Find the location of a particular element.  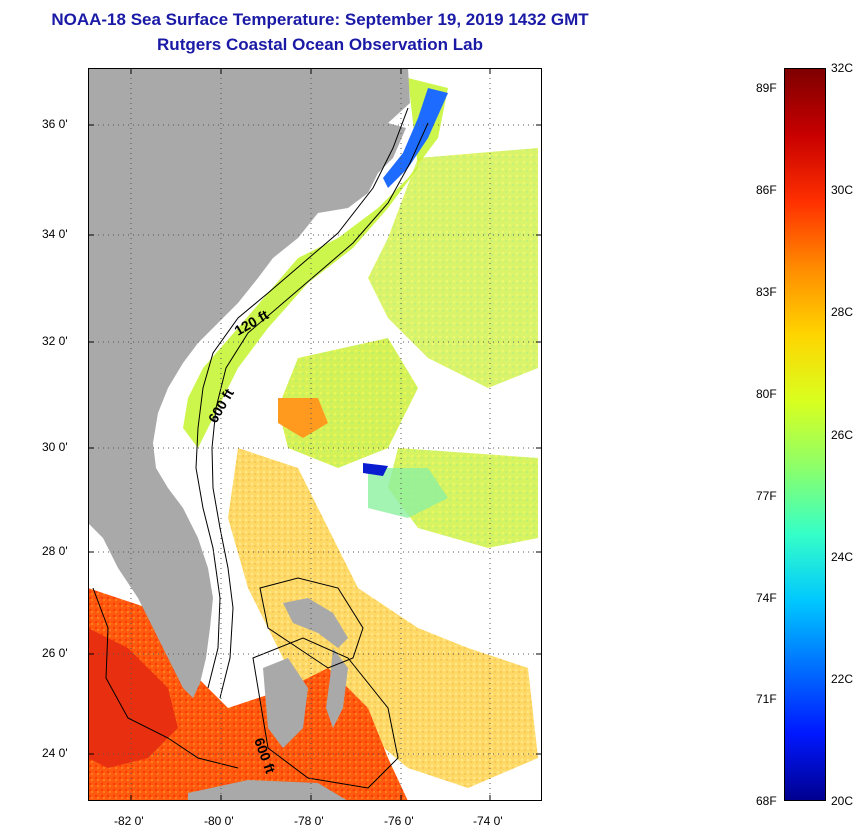

colorbar-label-77f: 77F is located at coordinates (766, 496).